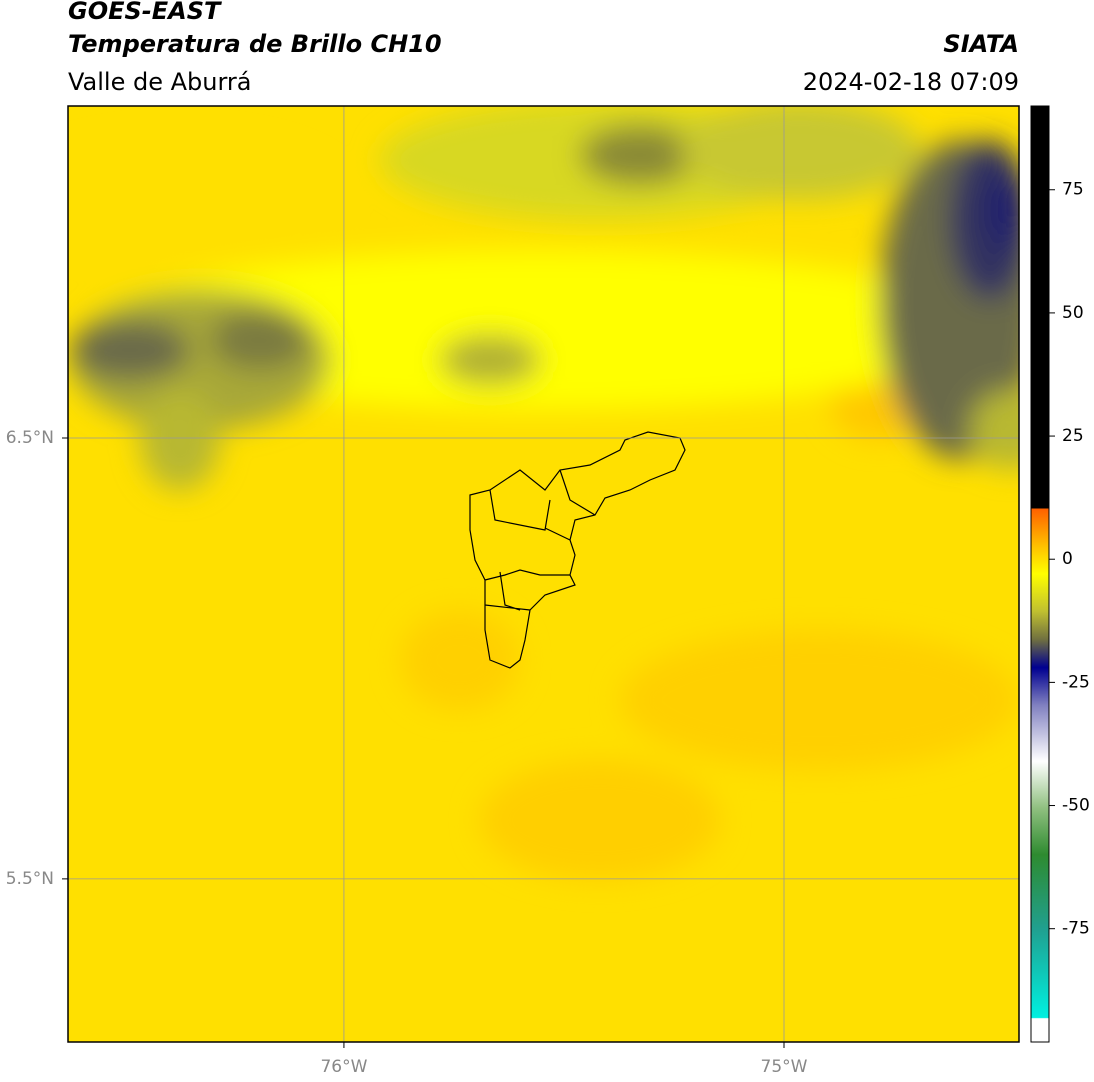  Describe the element at coordinates (1073, 436) in the screenshot. I see `colorbar-tick-label: 25` at that location.